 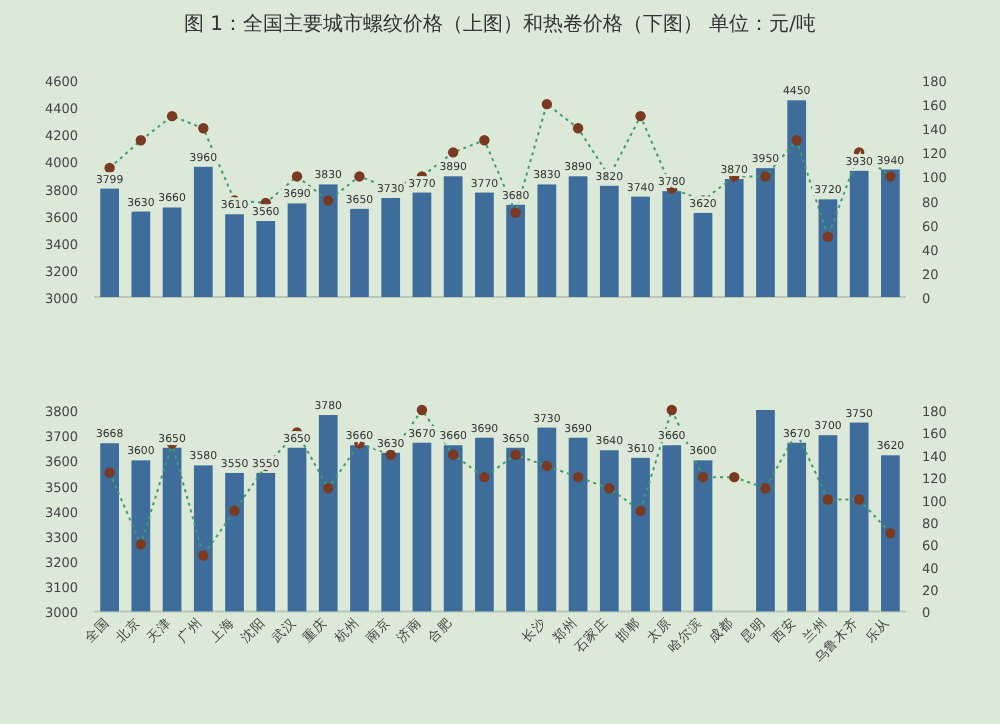 What do you see at coordinates (500, 24) in the screenshot?
I see `chart-title: 图 1：全国主要城市螺纹价格（上图）和热卷价格（下图） 单位：元/吨` at bounding box center [500, 24].